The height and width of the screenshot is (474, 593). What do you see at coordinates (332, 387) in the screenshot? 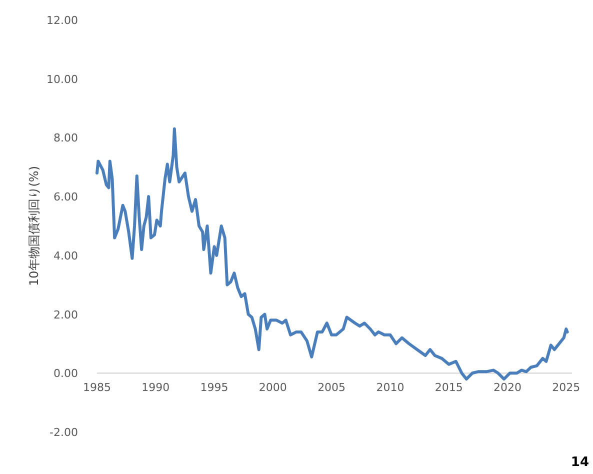
I see `x-tick-label: 2005` at bounding box center [332, 387].